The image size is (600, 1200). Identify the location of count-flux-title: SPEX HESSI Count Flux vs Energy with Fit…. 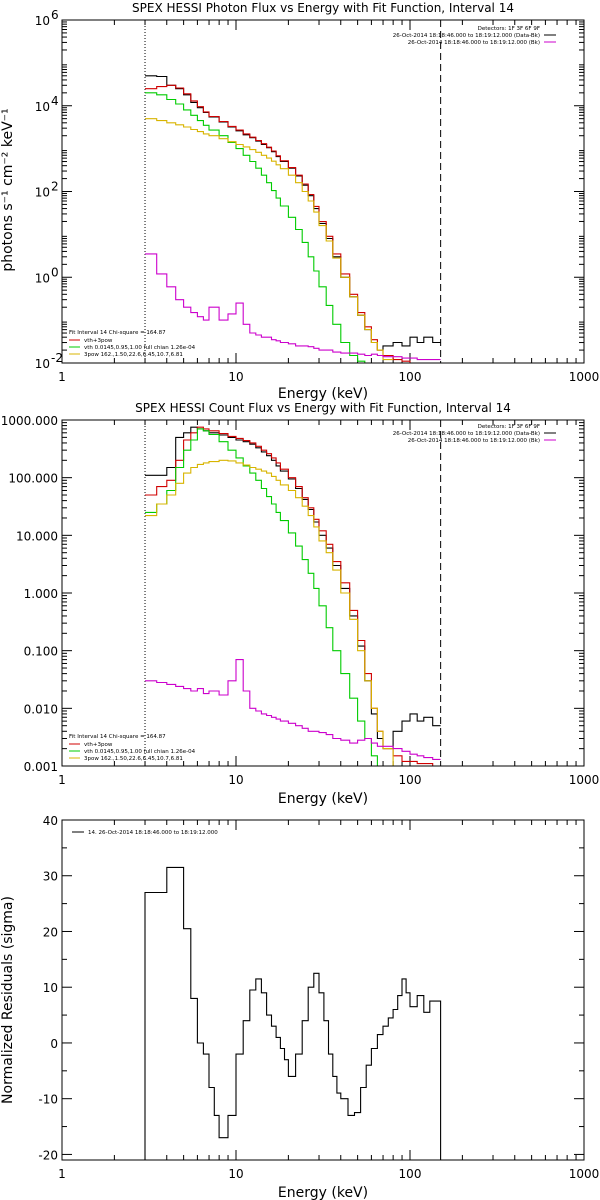
(323, 408).